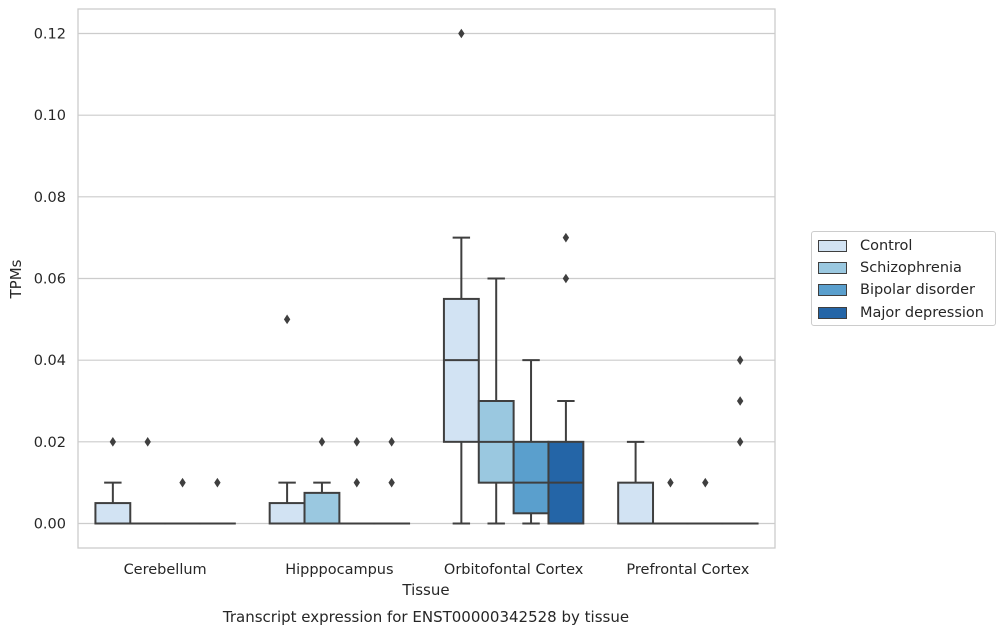 The width and height of the screenshot is (1007, 634). I want to click on legend-item-major-depression: Major depression, so click(901, 313).